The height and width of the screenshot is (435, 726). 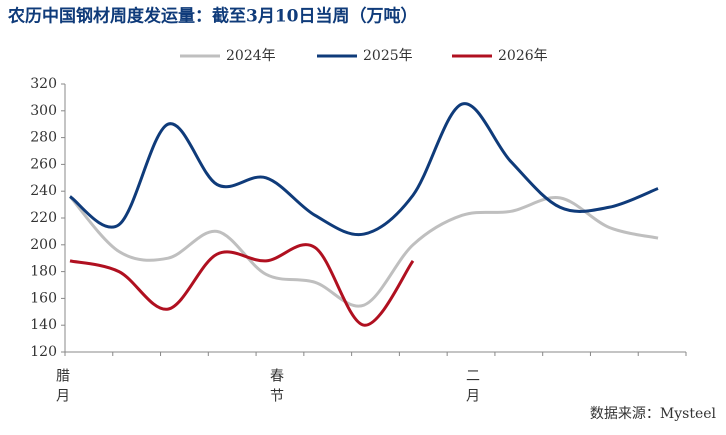 I want to click on legend-label: 2024年, so click(x=251, y=56).